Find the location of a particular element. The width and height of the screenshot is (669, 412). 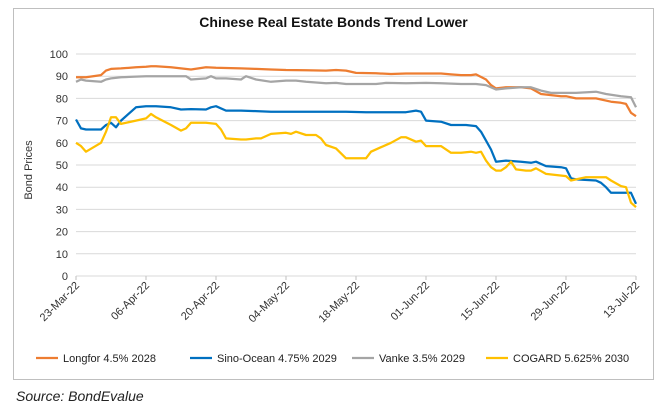

x-tick-label: 23-Mar-22 is located at coordinates (60, 302).